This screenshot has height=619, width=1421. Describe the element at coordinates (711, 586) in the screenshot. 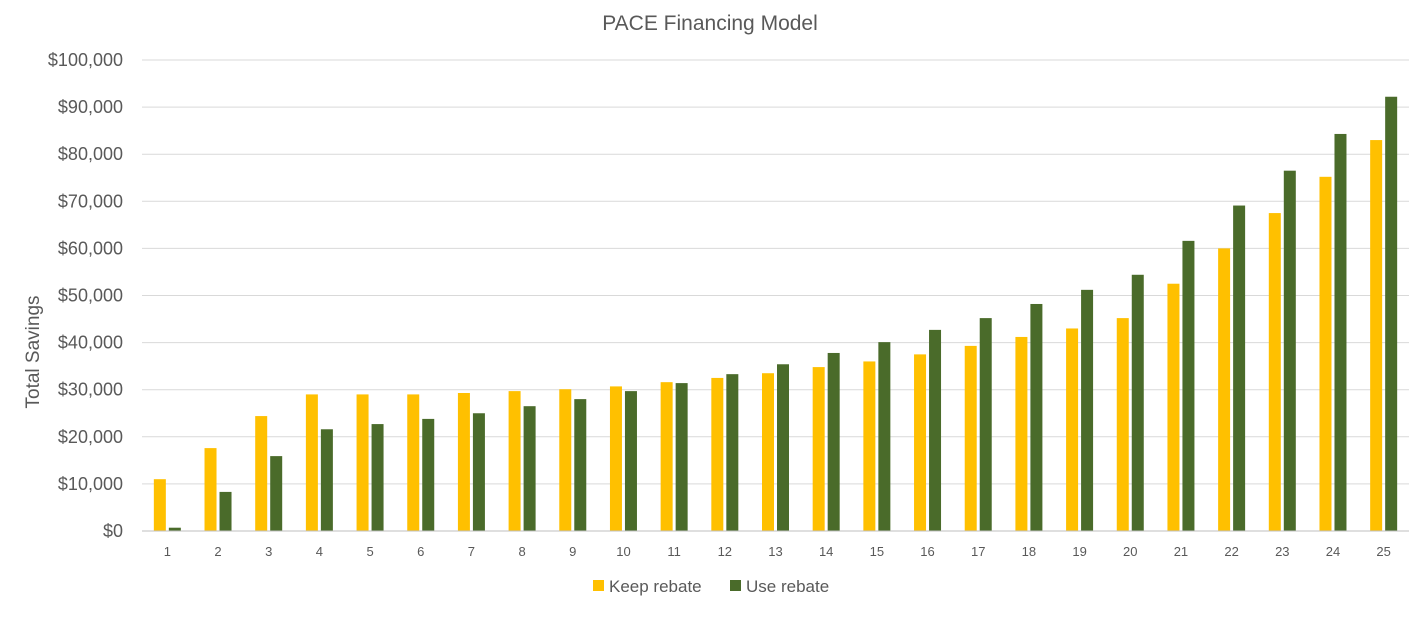

I see `legend: Keep rebate Use rebate` at that location.